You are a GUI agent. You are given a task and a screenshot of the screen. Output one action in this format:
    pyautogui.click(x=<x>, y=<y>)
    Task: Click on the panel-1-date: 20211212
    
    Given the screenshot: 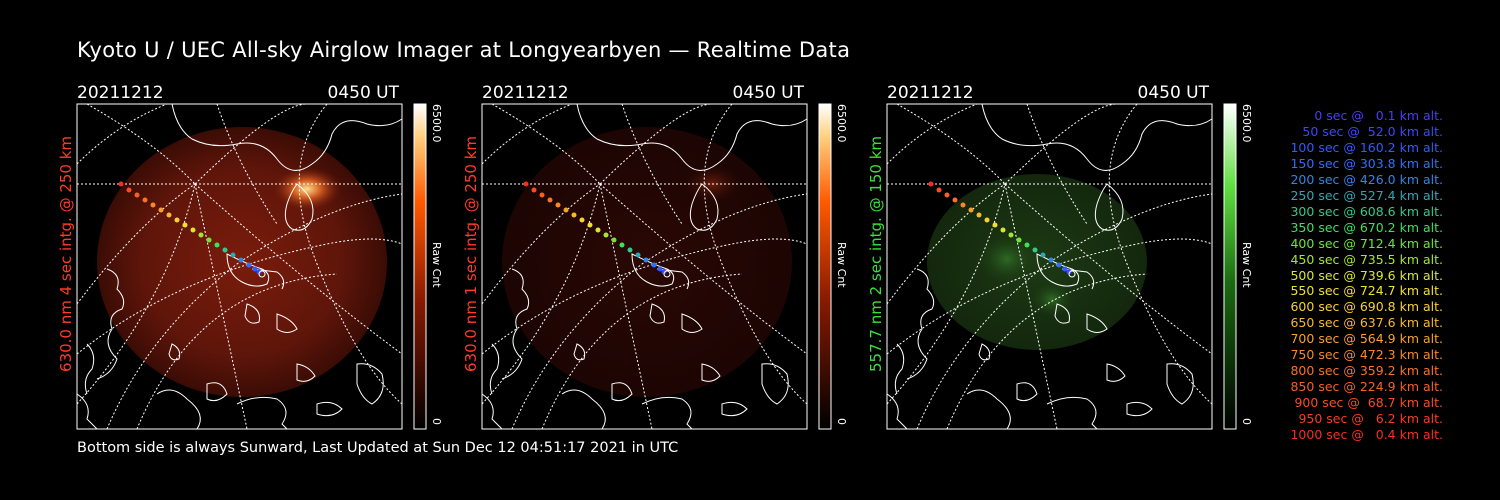 What is the action you would take?
    pyautogui.click(x=120, y=93)
    